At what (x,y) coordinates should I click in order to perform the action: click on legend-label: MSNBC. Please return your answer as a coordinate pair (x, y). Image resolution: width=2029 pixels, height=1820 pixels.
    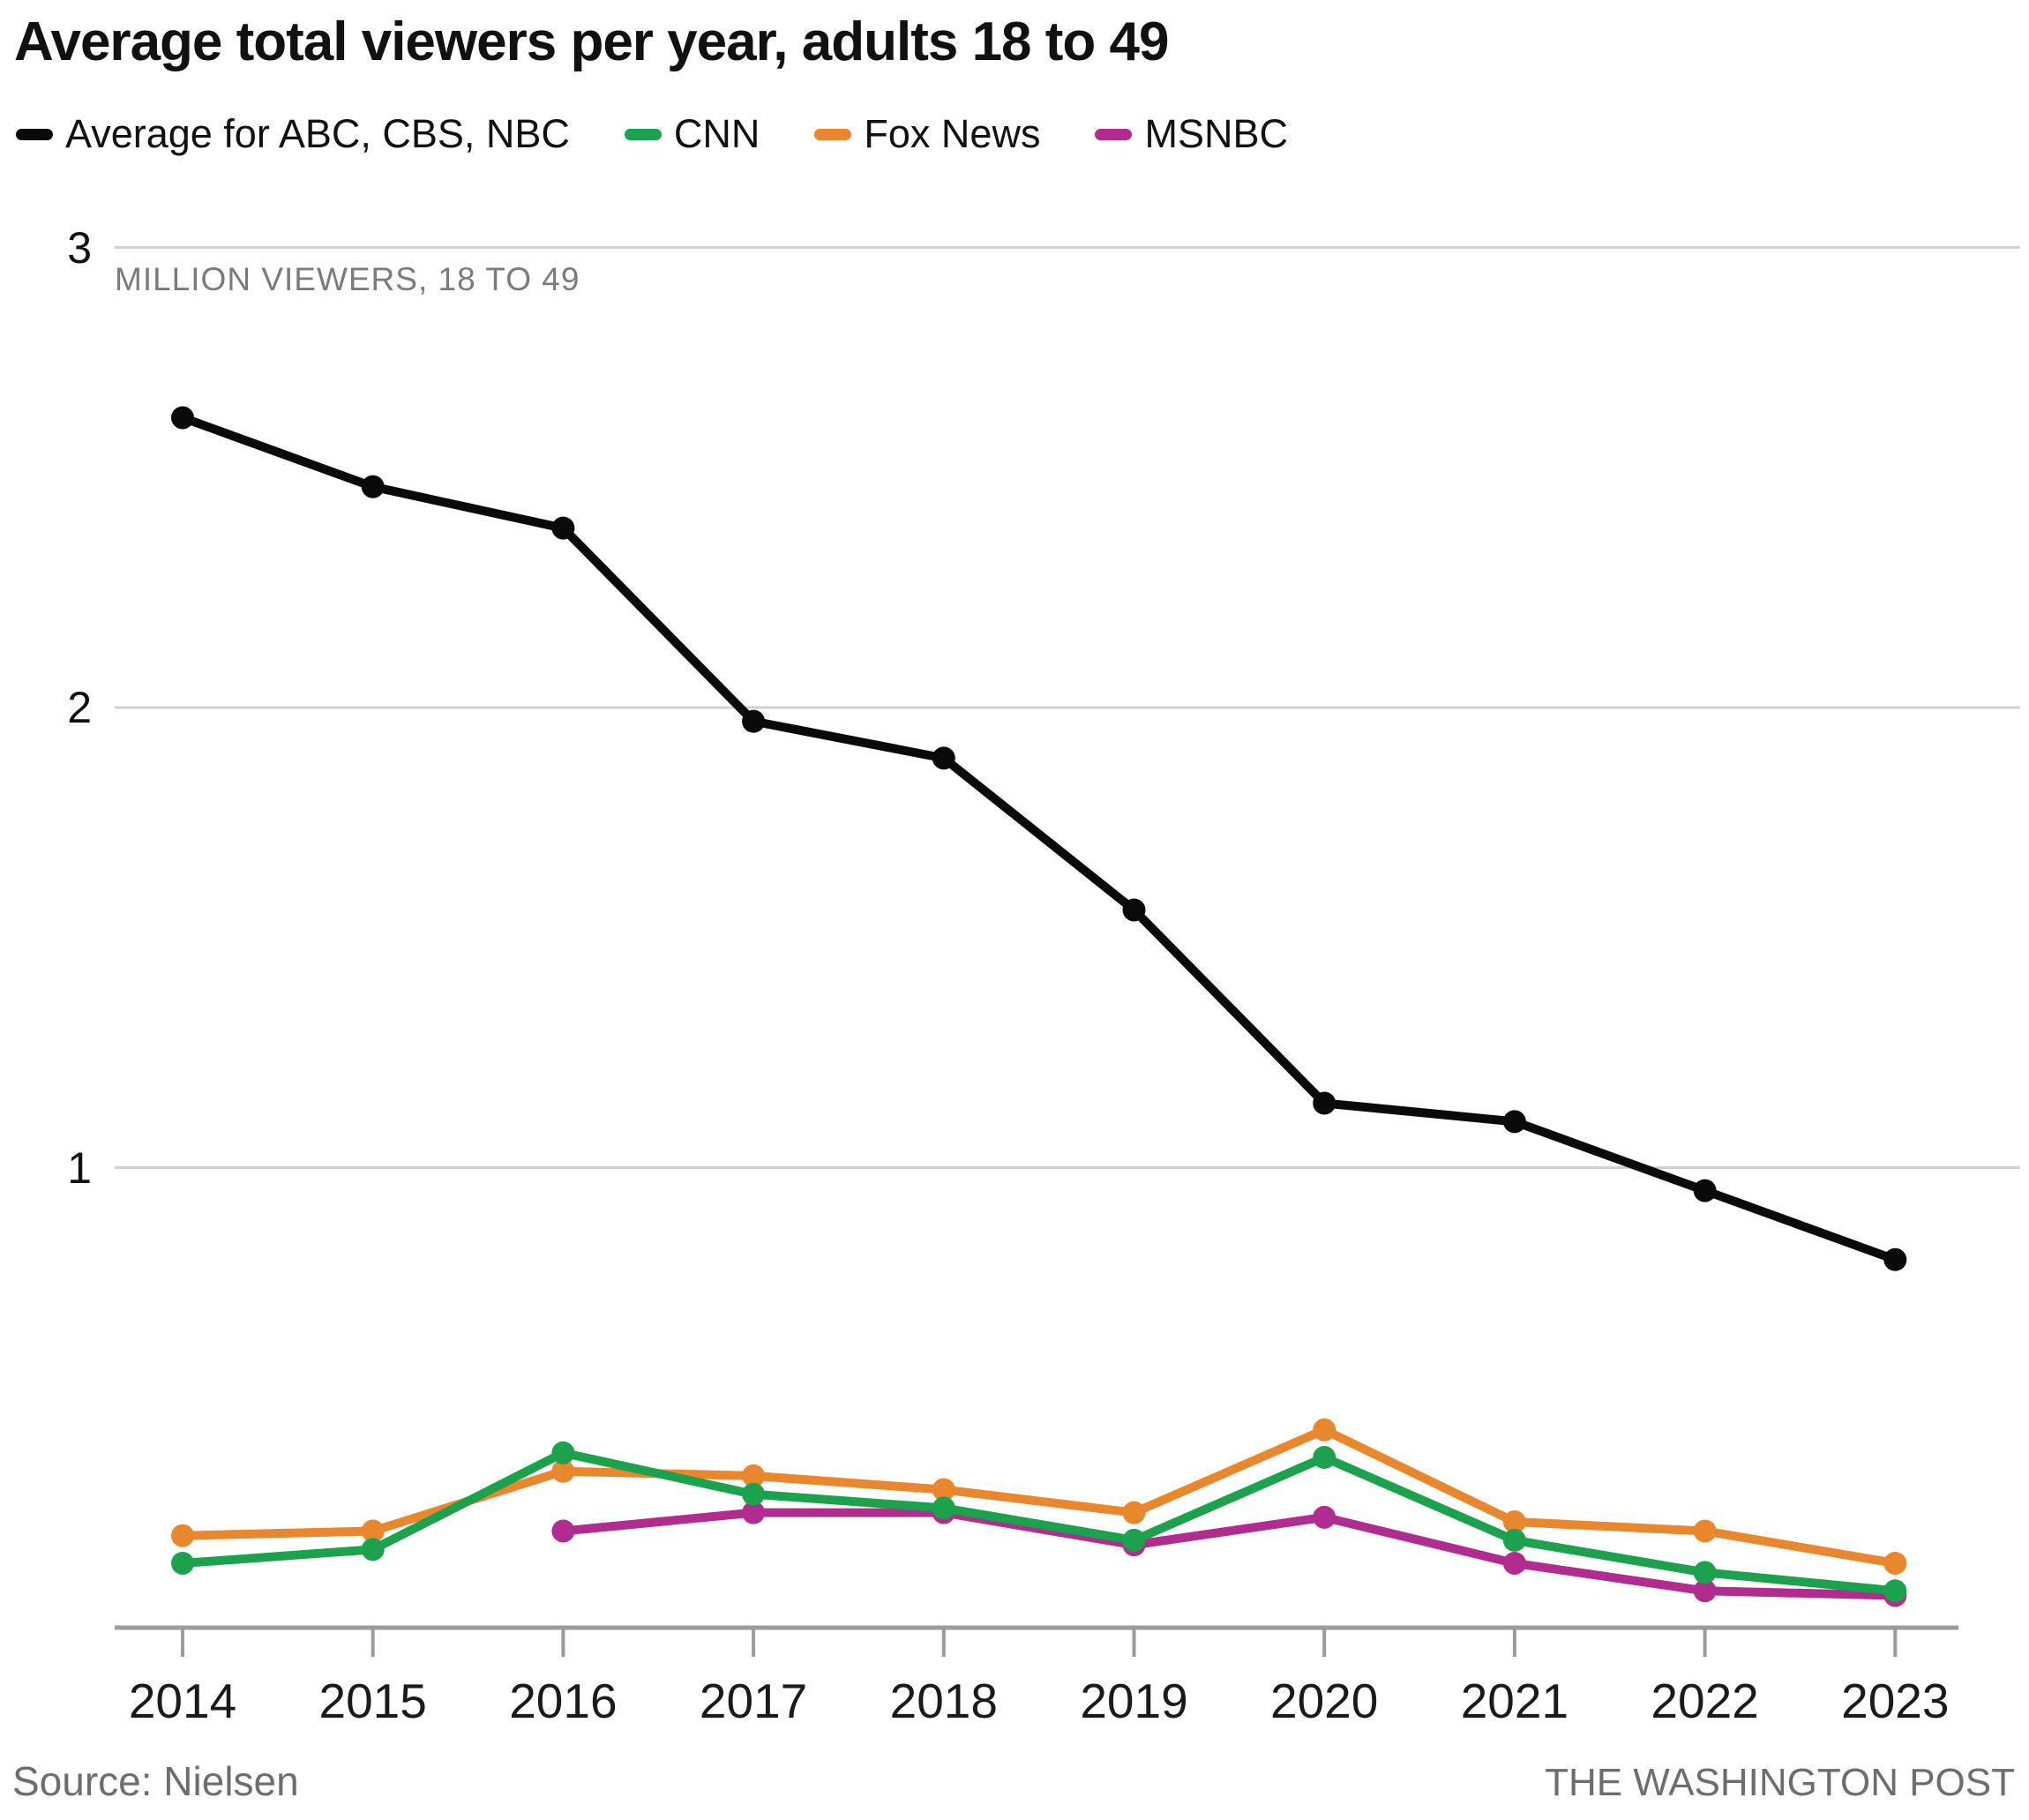
    Looking at the image, I should click on (1216, 133).